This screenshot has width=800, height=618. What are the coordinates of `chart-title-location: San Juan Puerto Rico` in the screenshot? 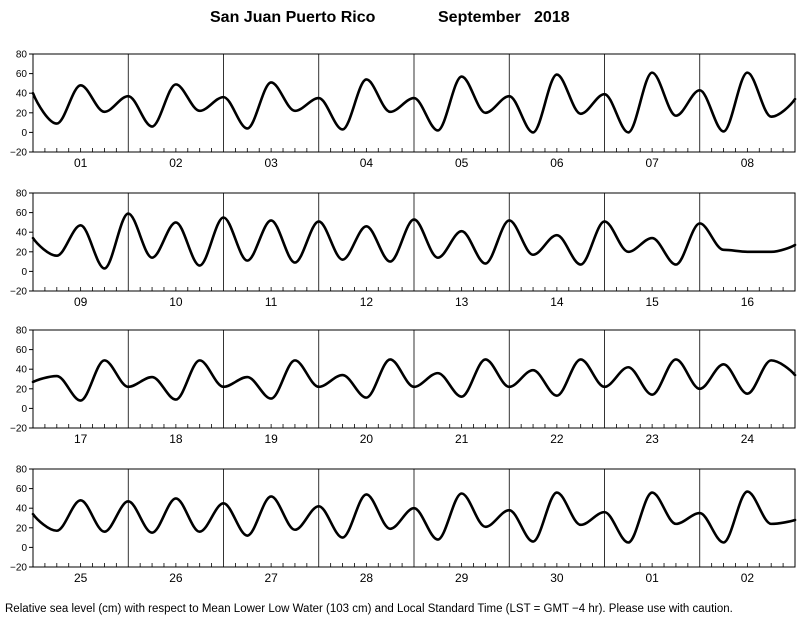 It's located at (293, 17).